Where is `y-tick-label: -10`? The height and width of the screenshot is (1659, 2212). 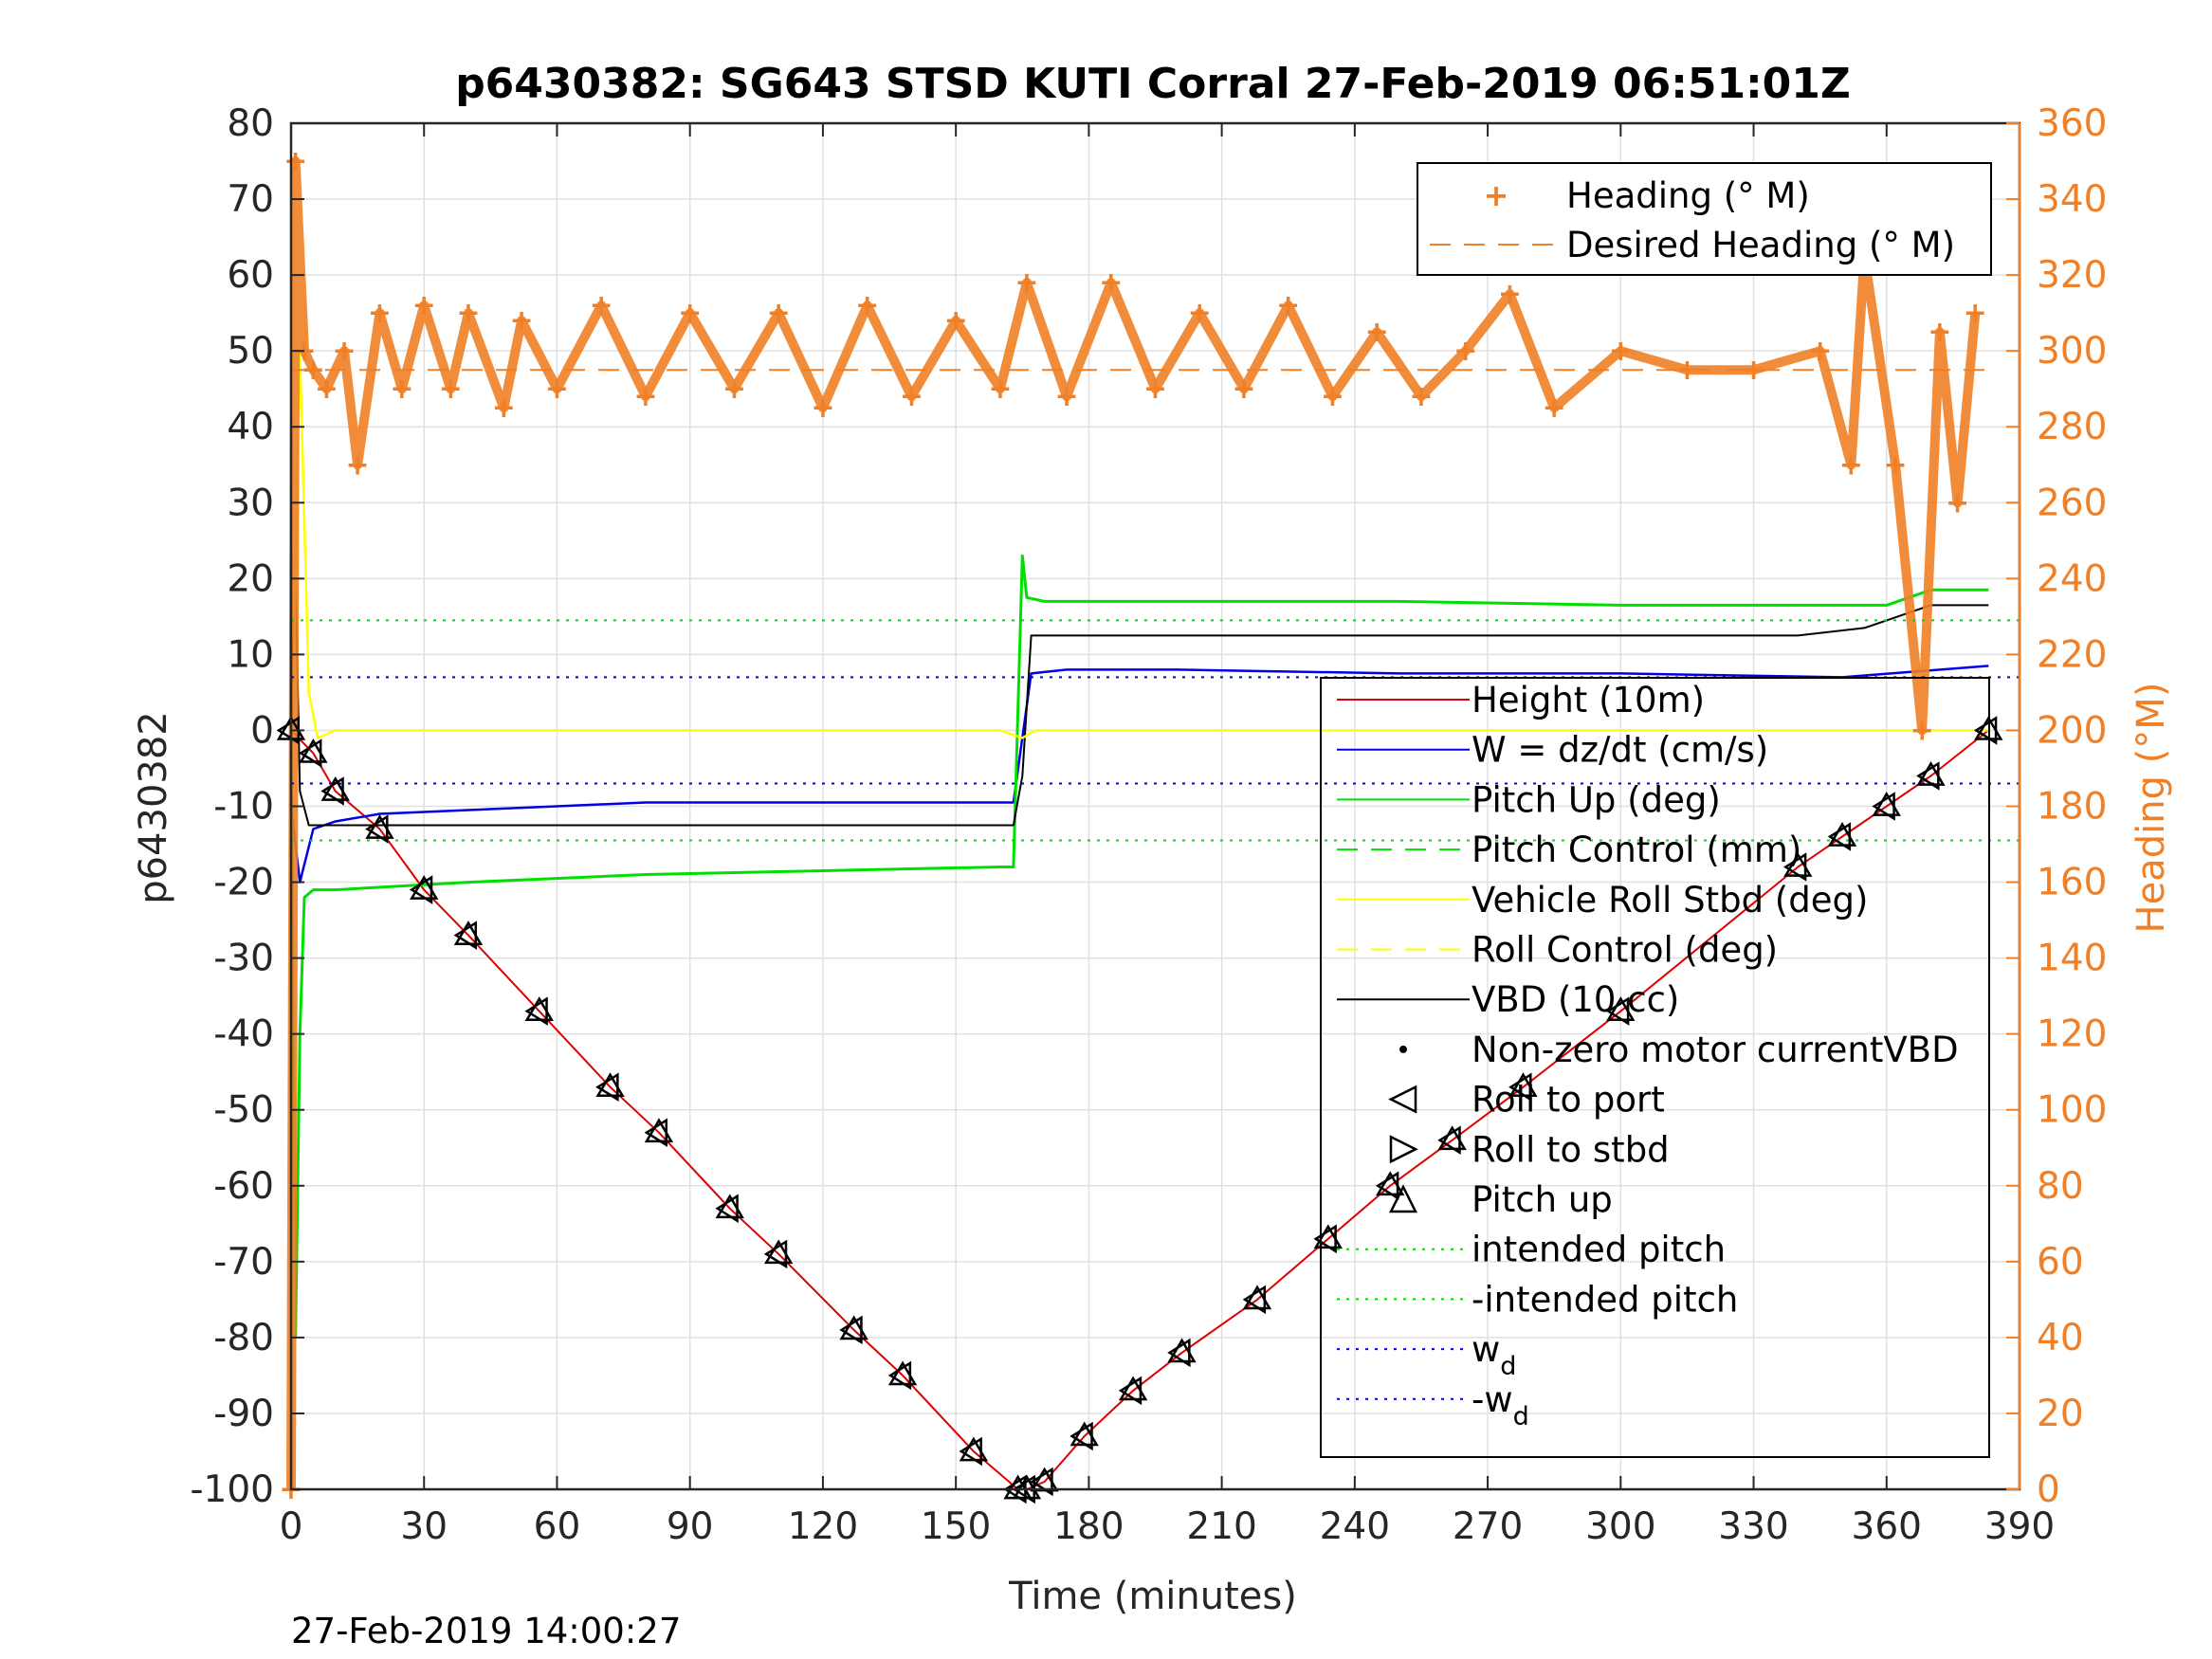 y-tick-label: -10 is located at coordinates (243, 807).